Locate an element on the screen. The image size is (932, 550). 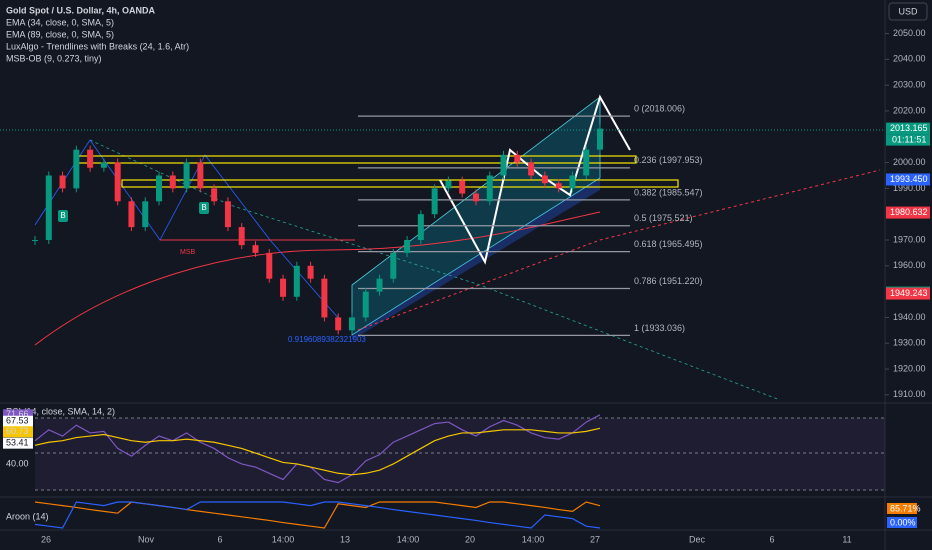
fib-label: 0.786 (1951.220) is located at coordinates (668, 281).